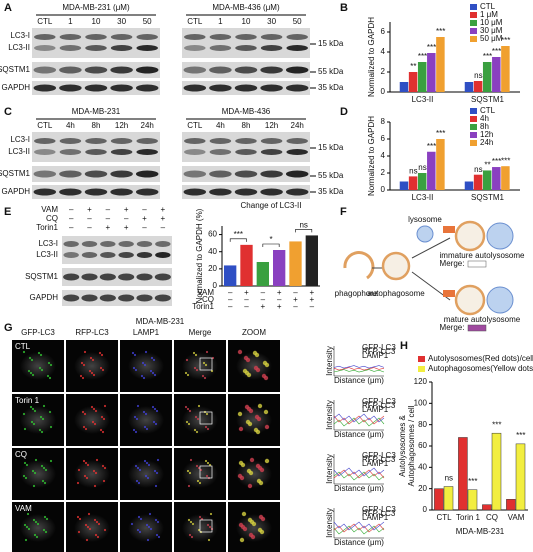  What do you see at coordinates (21, 454) in the screenshot?
I see `row-label: CQ` at bounding box center [21, 454].